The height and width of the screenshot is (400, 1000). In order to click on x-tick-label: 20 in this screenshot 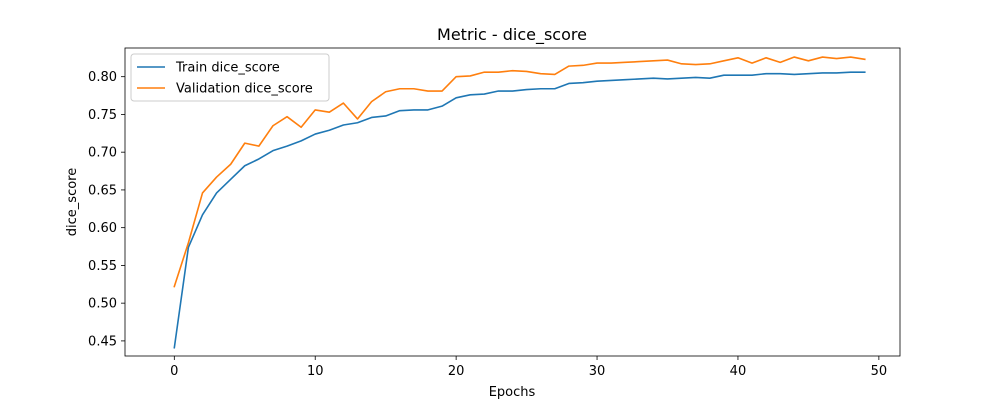, I will do `click(456, 371)`.